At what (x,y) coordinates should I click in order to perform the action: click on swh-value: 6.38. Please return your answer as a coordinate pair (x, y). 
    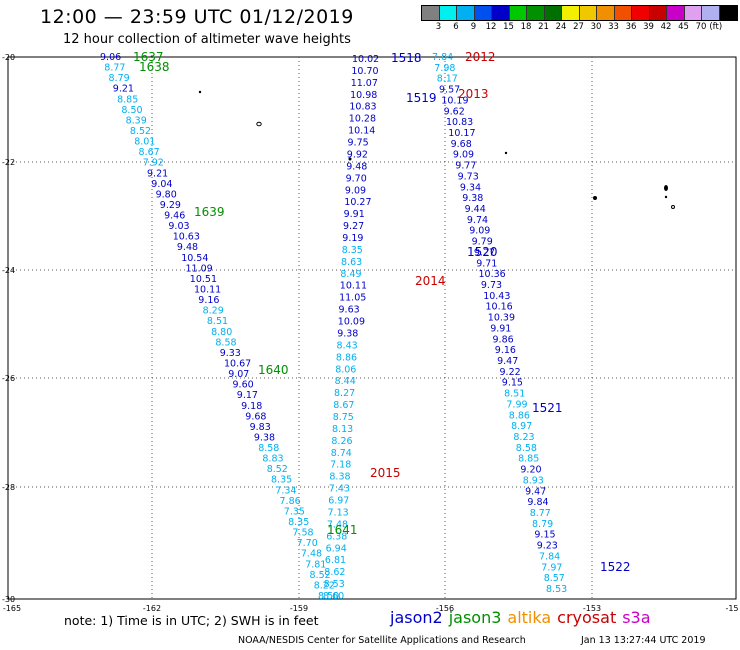
    Looking at the image, I should click on (336, 536).